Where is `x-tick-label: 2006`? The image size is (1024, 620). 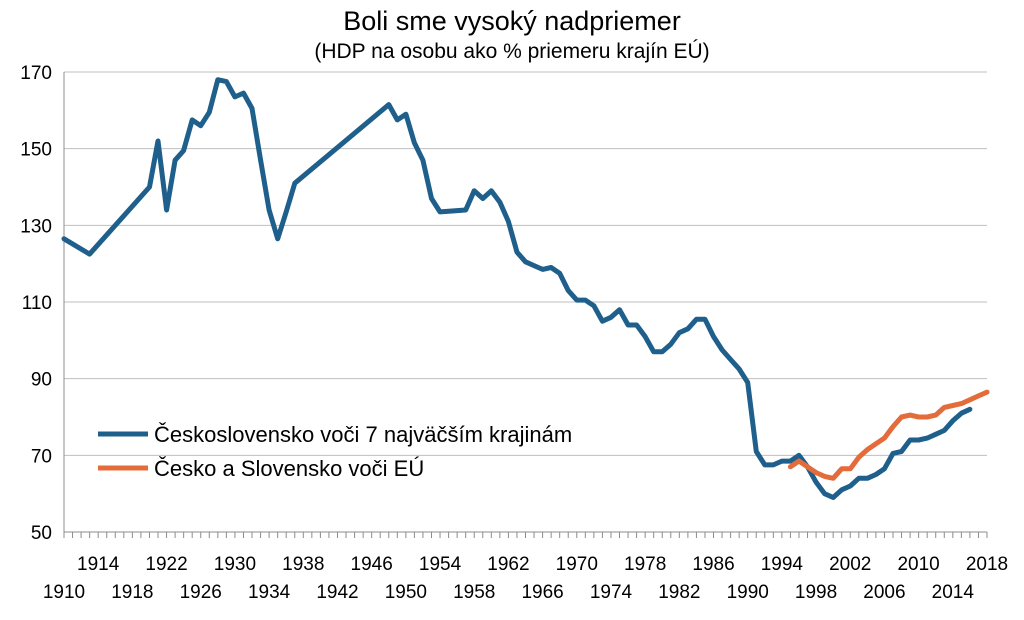
x-tick-label: 2006 is located at coordinates (884, 592).